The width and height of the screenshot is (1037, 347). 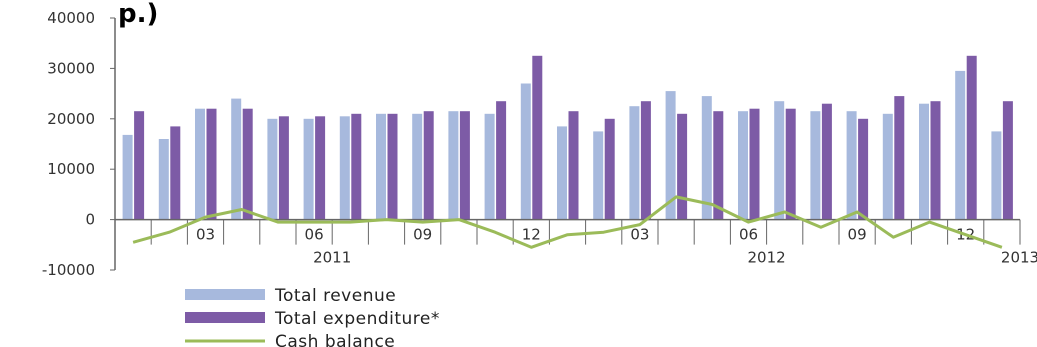 What do you see at coordinates (335, 296) in the screenshot?
I see `legend-label: Total revenue` at bounding box center [335, 296].